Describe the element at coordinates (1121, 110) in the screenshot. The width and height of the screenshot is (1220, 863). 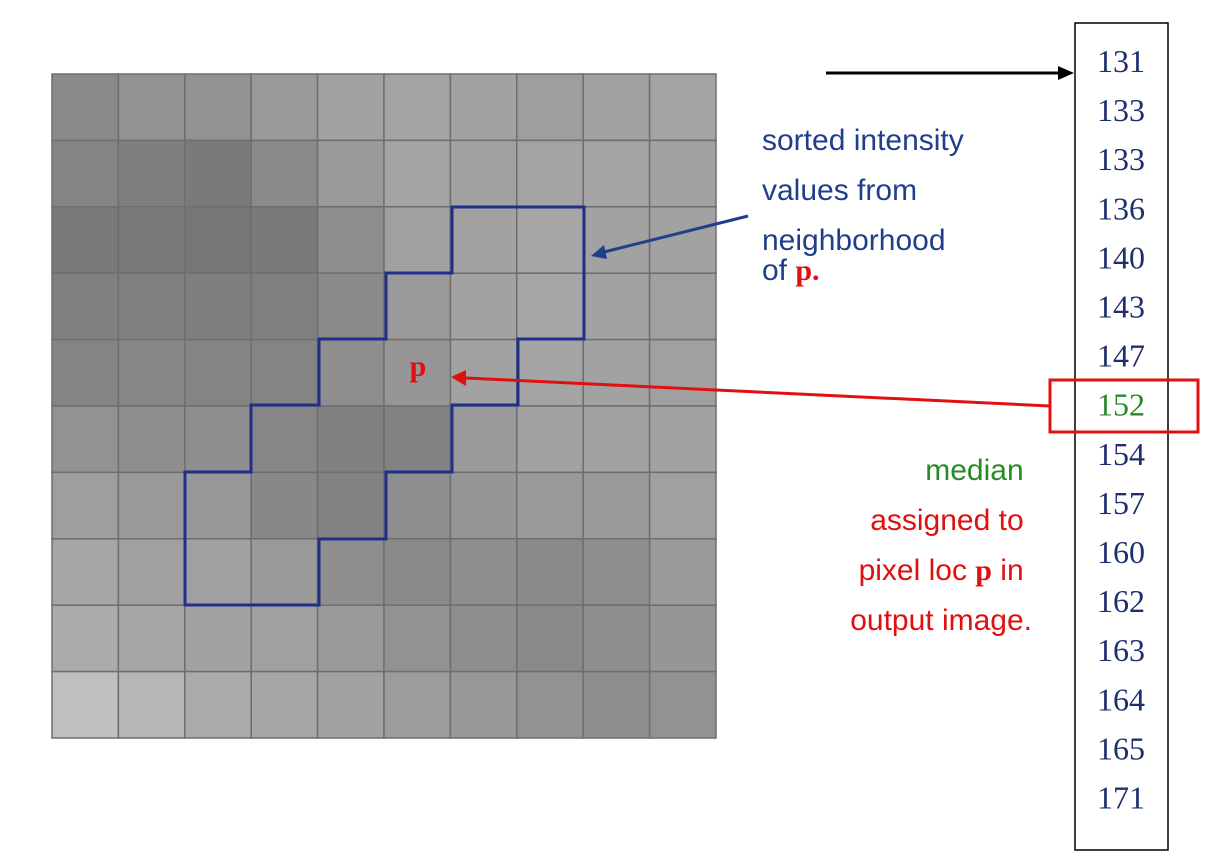
I see `sorted-value: 133` at that location.